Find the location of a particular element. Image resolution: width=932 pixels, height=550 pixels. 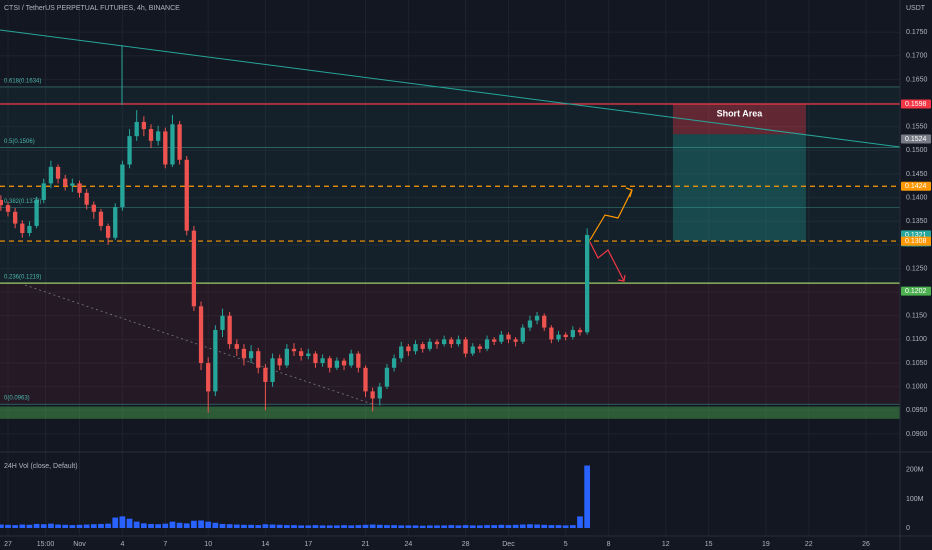

price-tag-label: 0.1424 is located at coordinates (916, 186).